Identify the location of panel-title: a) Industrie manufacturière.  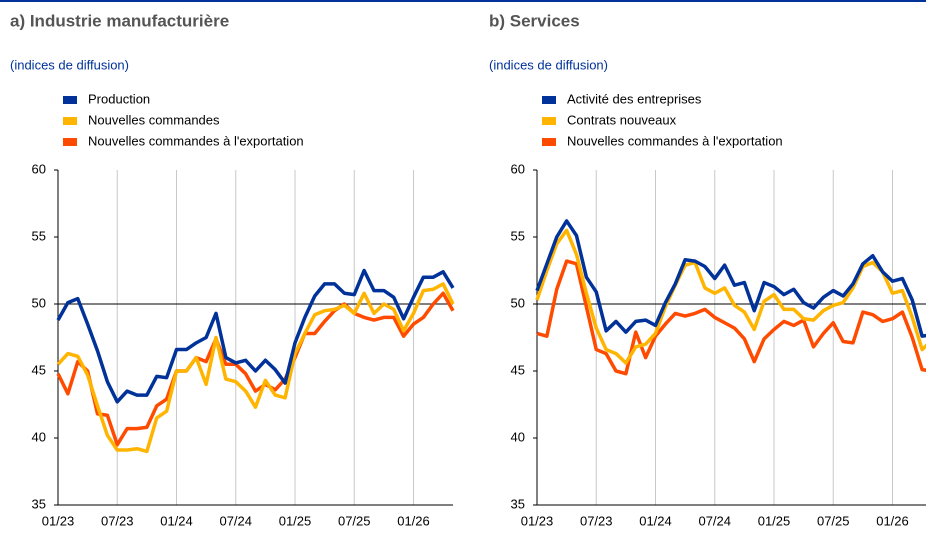
(119, 20).